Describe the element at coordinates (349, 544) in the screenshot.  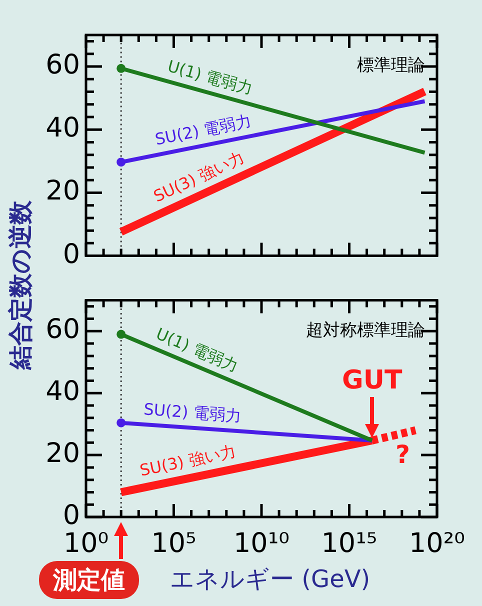
I see `x-tick-label: 10¹⁵` at that location.